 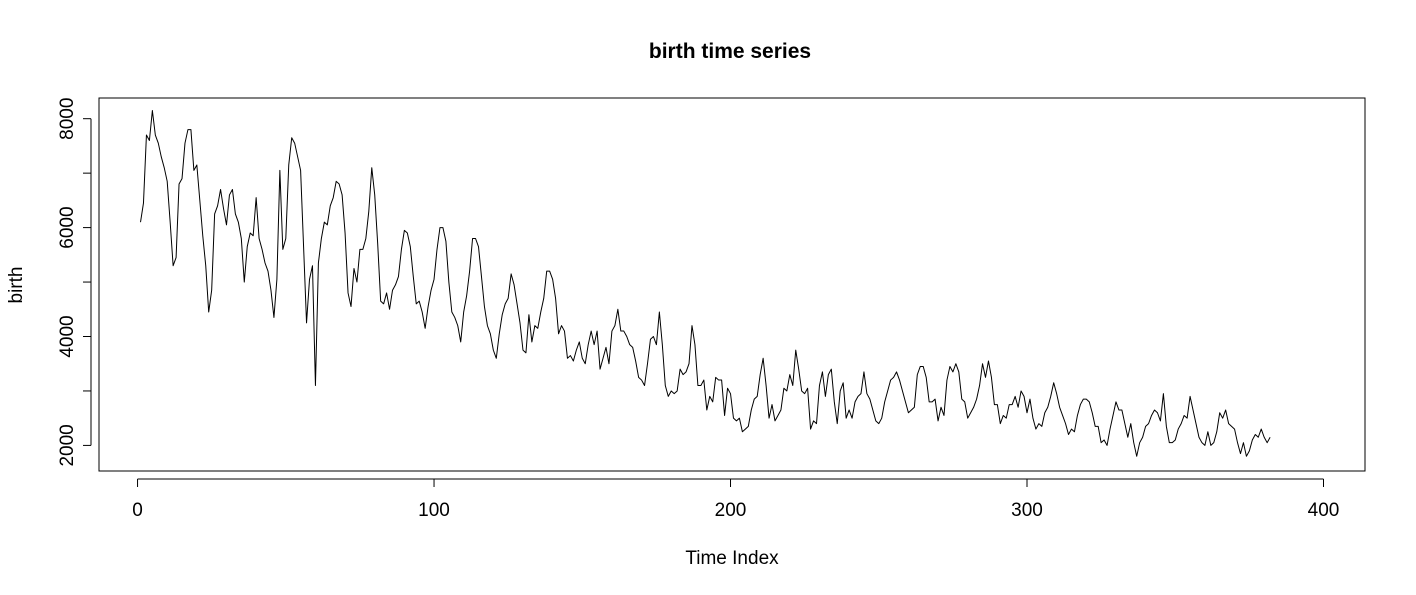 I want to click on x-tick-label: 0, so click(x=137, y=510).